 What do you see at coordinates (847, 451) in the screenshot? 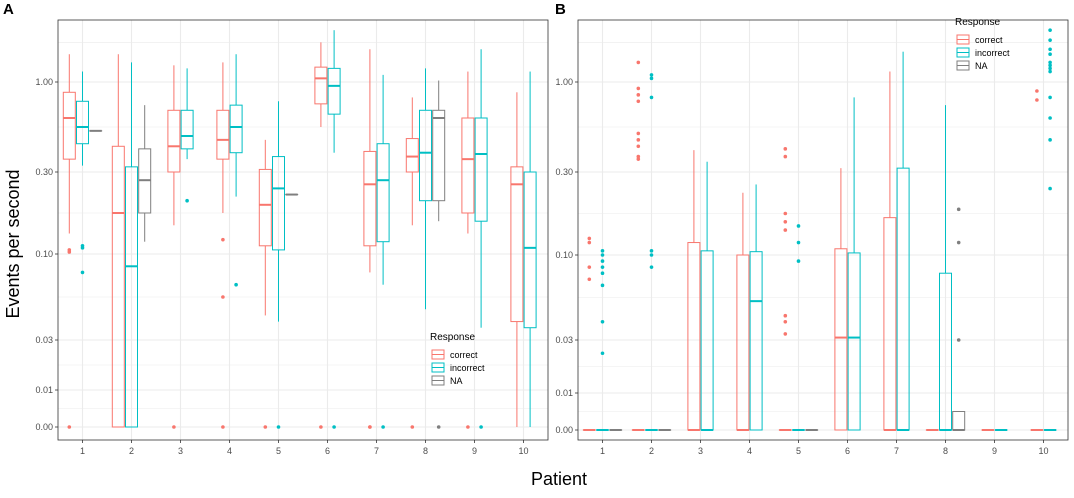
I see `x-tick-label: 6` at bounding box center [847, 451].